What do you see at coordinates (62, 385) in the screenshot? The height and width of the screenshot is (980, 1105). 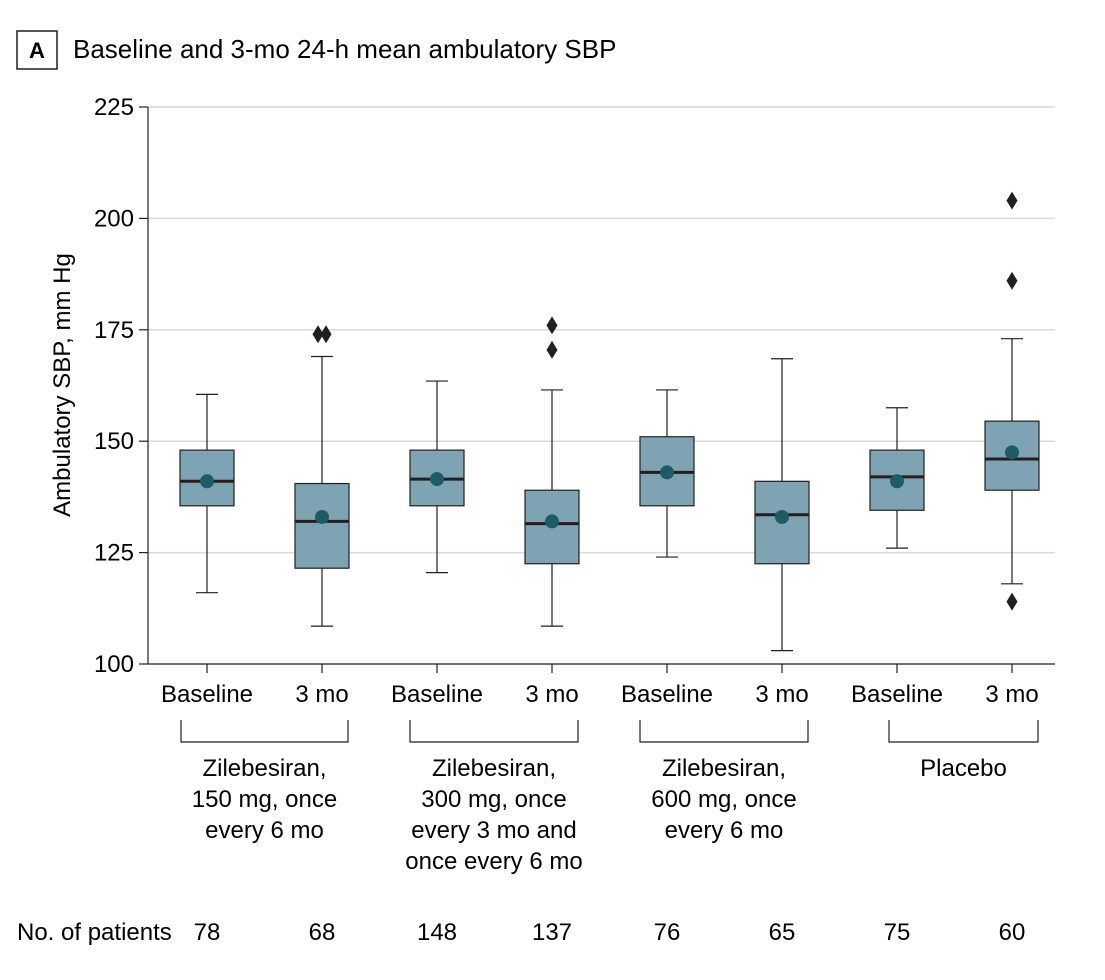 I see `y-axis-label: Ambulatory SBP, mm Hg` at bounding box center [62, 385].